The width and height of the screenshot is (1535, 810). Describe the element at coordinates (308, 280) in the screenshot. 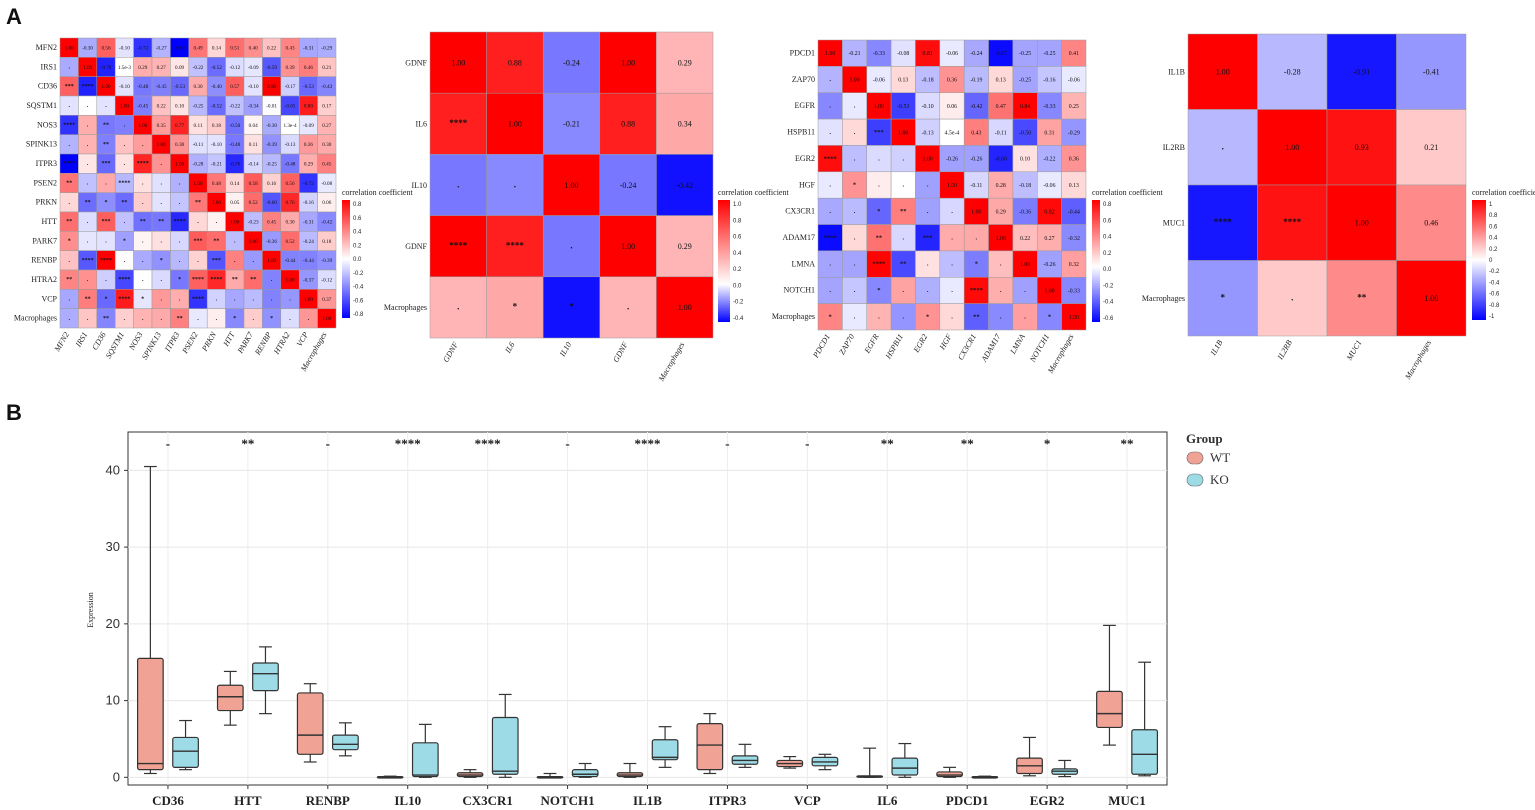

I see `coefficient-label: -0.37` at that location.